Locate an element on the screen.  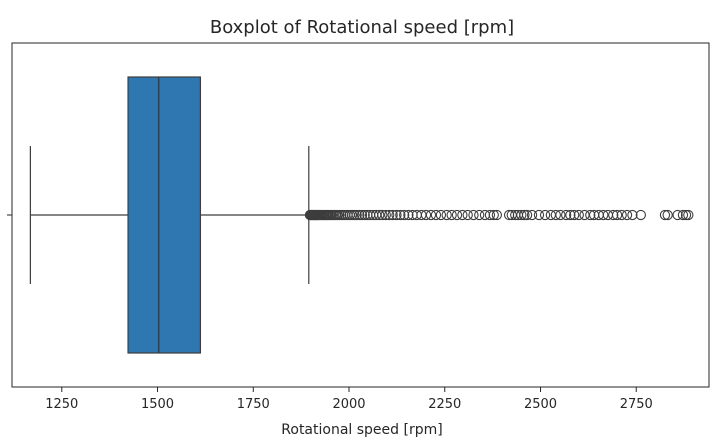
x-tick-label: 2500 is located at coordinates (540, 404).